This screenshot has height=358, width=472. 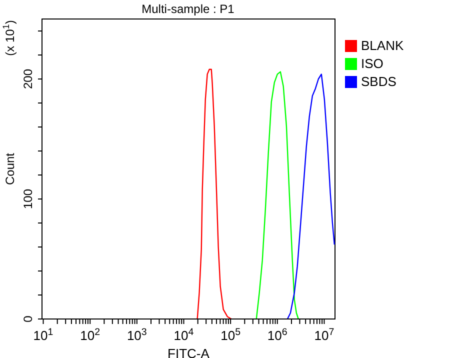 What do you see at coordinates (28, 199) in the screenshot?
I see `y-tick-label: 100` at bounding box center [28, 199].